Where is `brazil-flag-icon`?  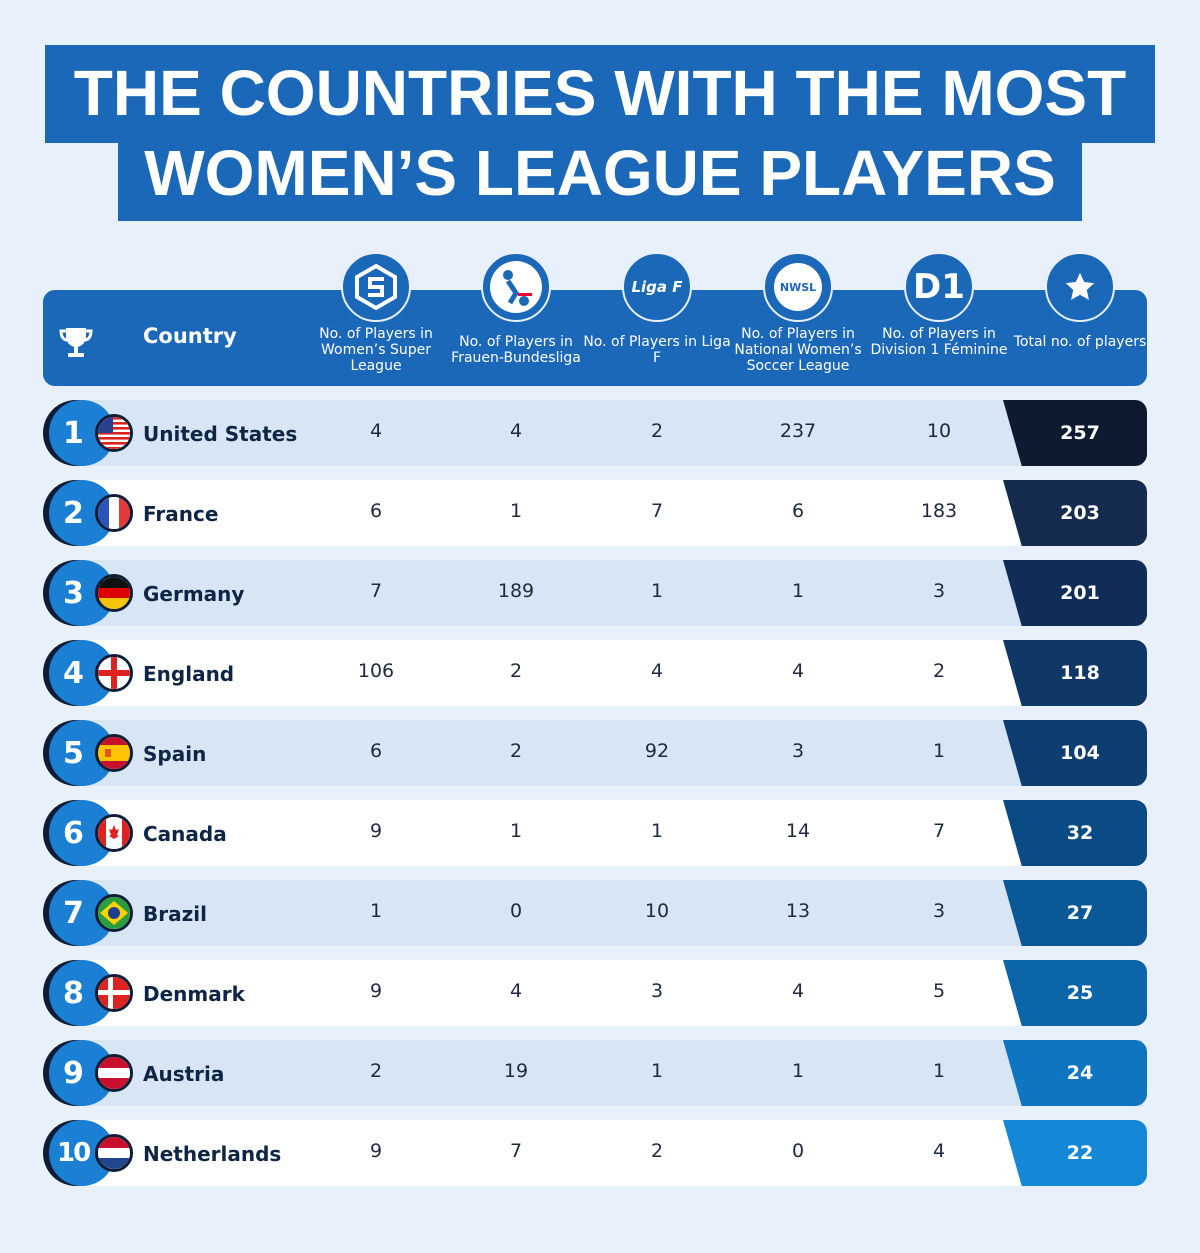 brazil-flag-icon is located at coordinates (114, 913).